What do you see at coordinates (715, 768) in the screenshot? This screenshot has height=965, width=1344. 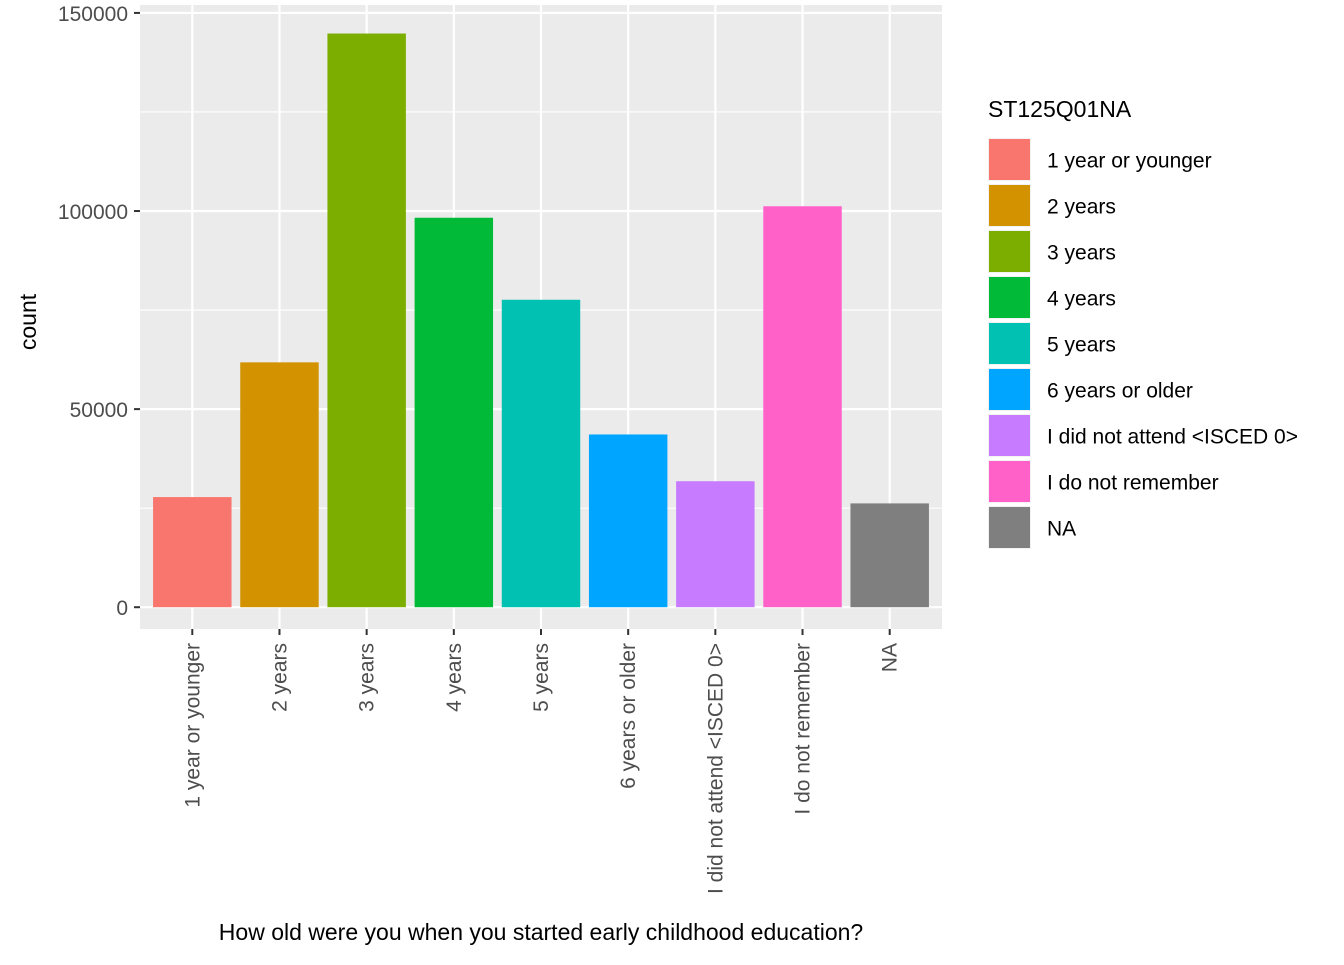 I see `x-tick-label: I did not attend <ISCED 0>` at bounding box center [715, 768].